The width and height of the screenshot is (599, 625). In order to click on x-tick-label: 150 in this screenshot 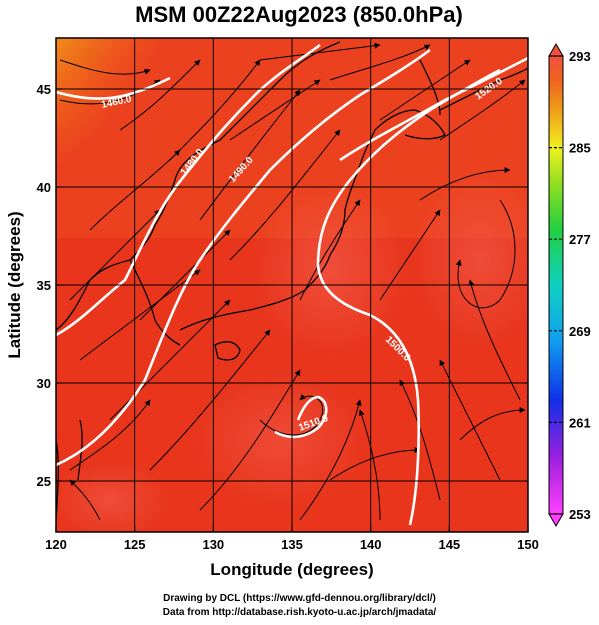, I will do `click(528, 544)`.